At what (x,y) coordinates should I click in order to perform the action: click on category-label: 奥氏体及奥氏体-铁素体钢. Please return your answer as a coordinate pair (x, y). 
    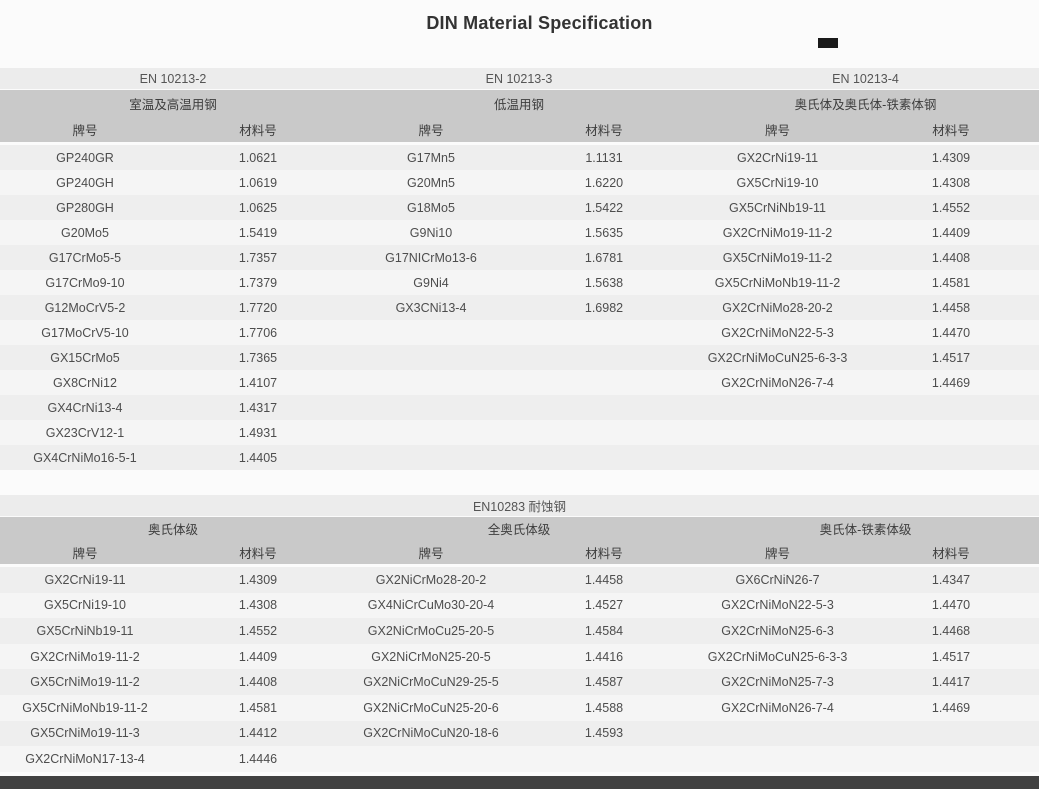
    Looking at the image, I should click on (865, 104).